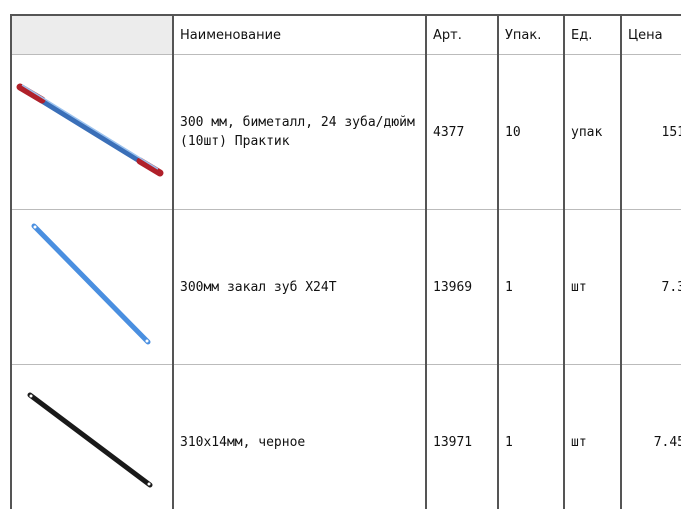 This screenshot has width=681, height=509. Describe the element at coordinates (650, 436) in the screenshot. I see `price-cell: 7.45` at that location.